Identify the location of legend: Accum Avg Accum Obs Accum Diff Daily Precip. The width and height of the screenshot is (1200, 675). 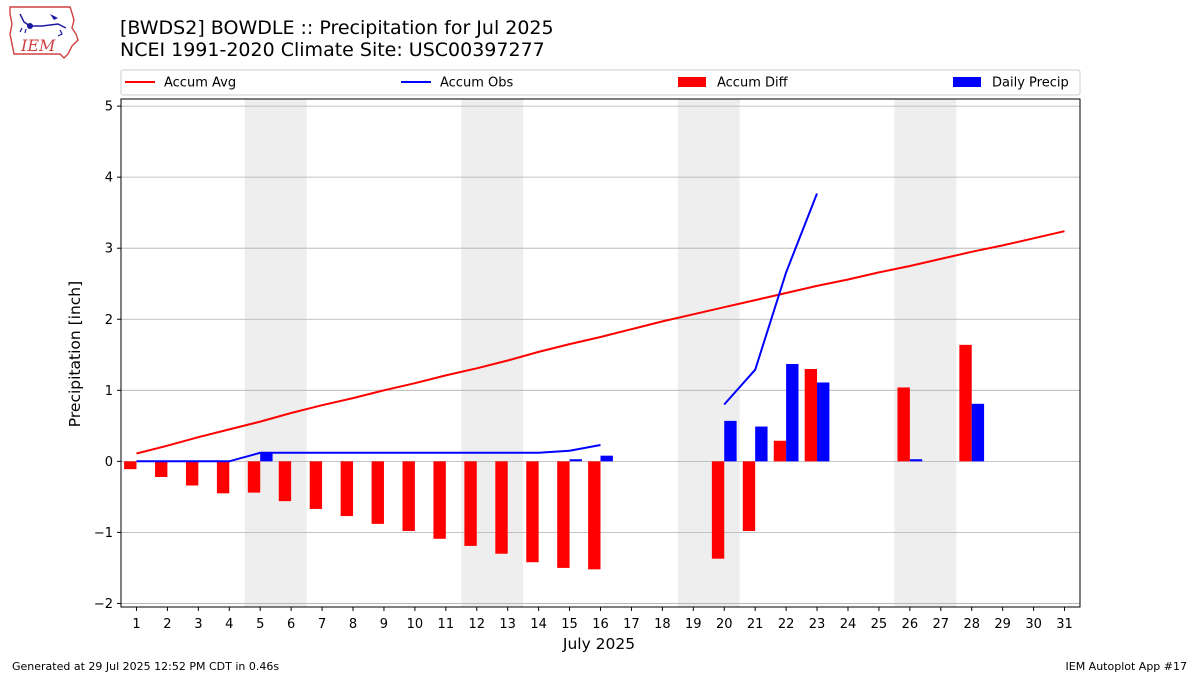
(600, 82).